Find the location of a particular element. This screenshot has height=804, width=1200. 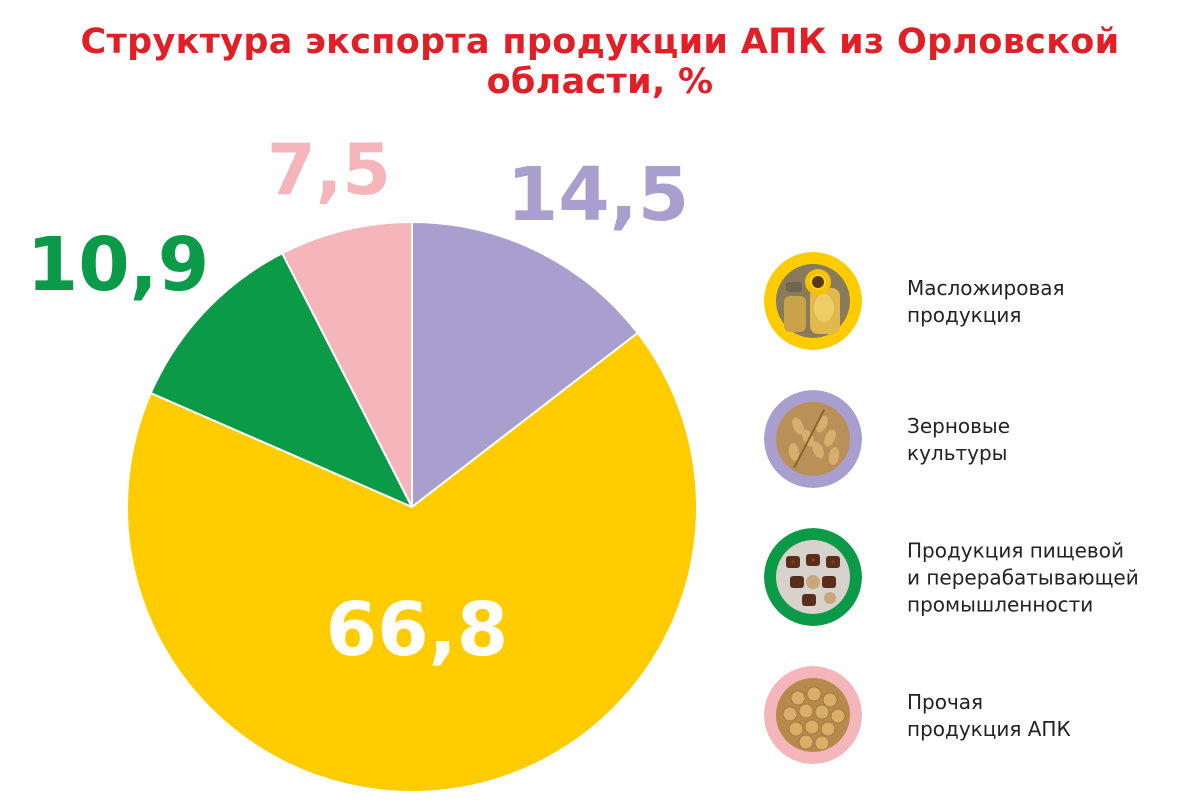

legend-label: Прочая продукция АПК is located at coordinates (989, 715).